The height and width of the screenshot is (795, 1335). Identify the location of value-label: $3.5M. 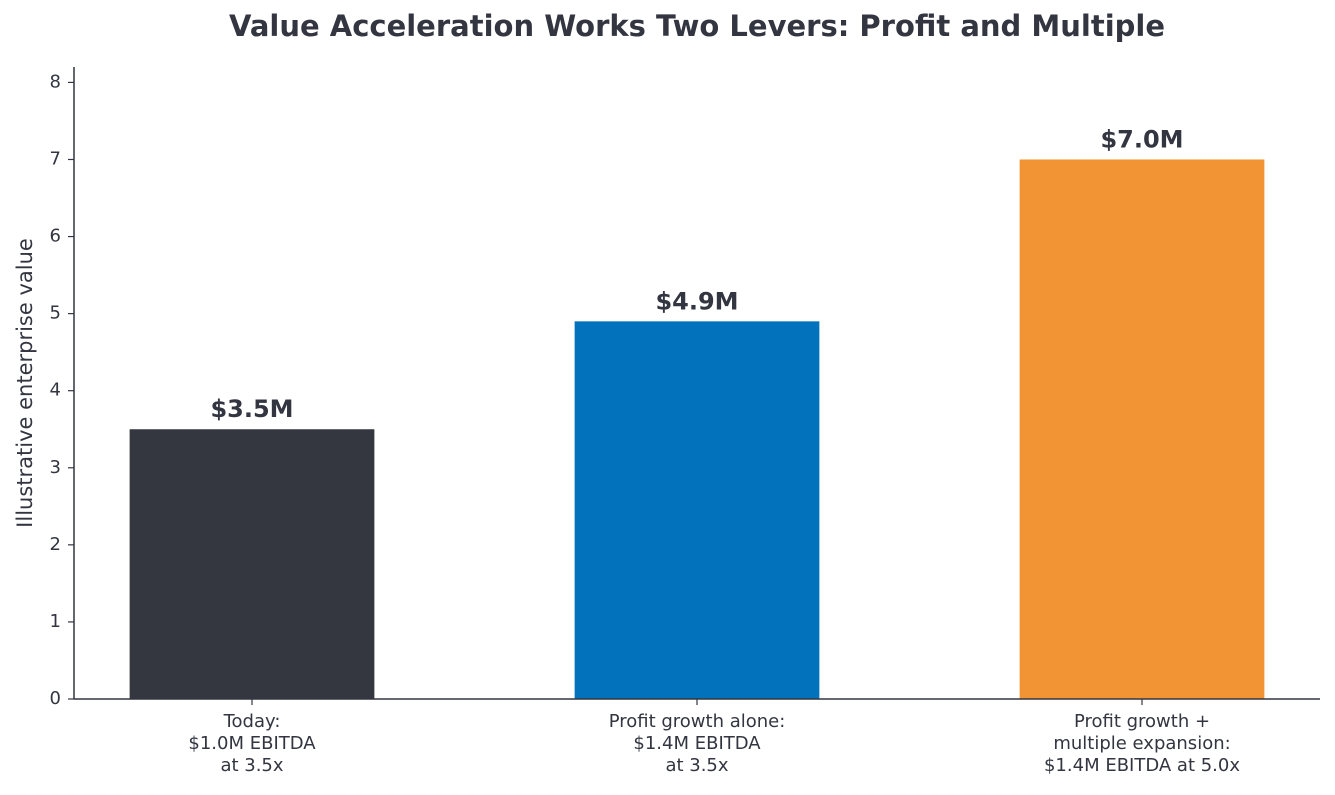
(251, 409).